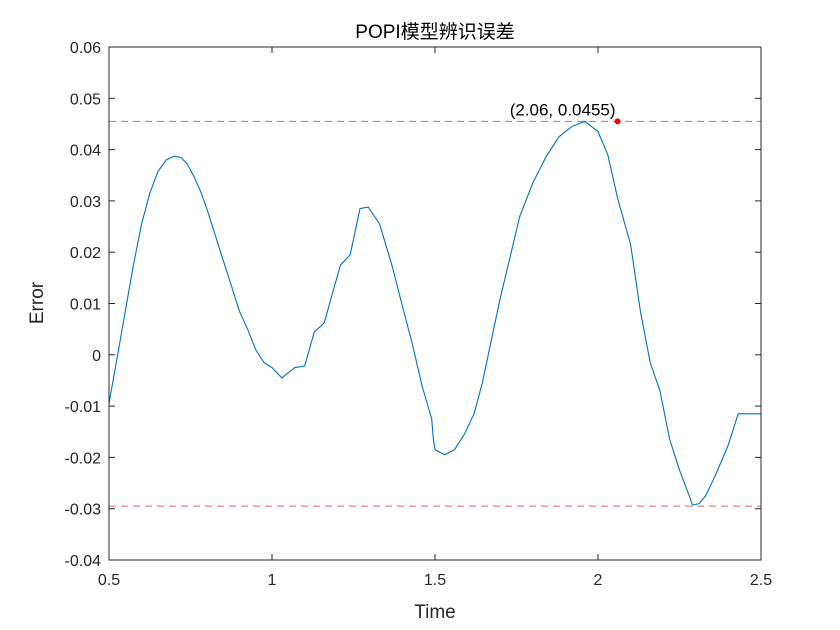 Image resolution: width=840 pixels, height=630 pixels. Describe the element at coordinates (85, 99) in the screenshot. I see `y-tick-label: 0.05` at that location.